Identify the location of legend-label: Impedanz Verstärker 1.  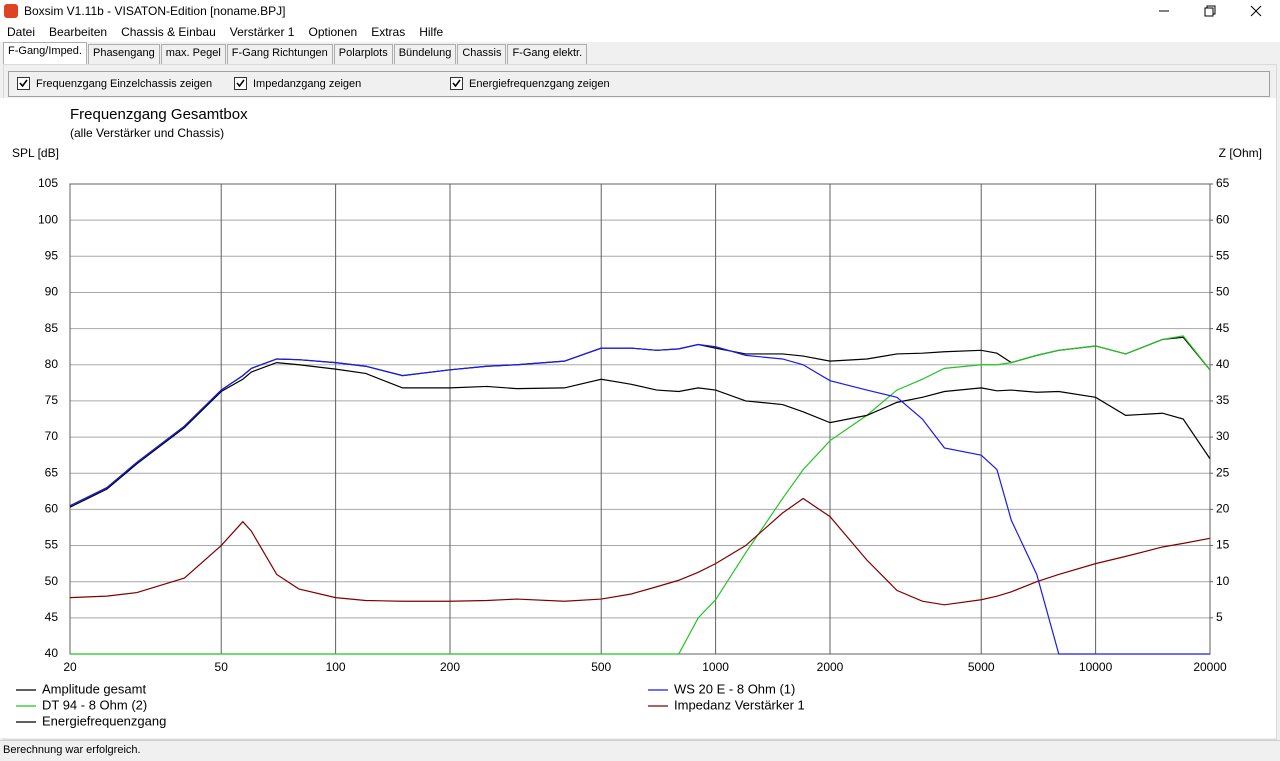
(739, 704).